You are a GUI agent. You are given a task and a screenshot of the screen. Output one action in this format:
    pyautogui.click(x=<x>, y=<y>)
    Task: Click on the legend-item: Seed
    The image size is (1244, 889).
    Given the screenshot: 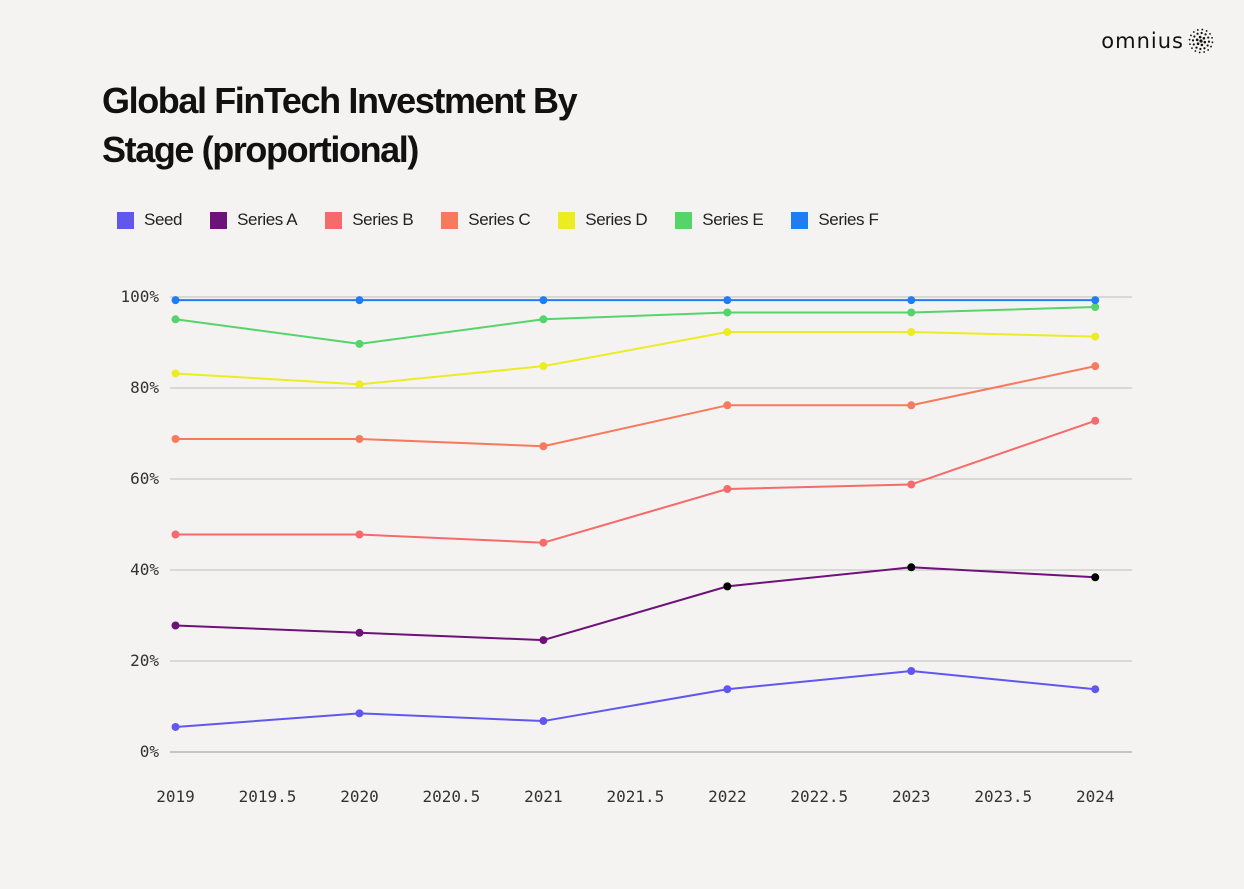 What is the action you would take?
    pyautogui.click(x=150, y=220)
    